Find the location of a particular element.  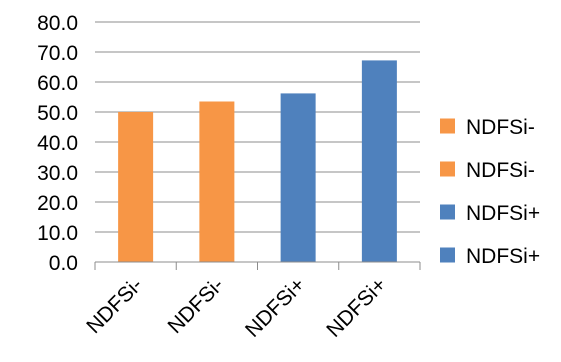

y-tick-label: 80.0 is located at coordinates (57, 23).